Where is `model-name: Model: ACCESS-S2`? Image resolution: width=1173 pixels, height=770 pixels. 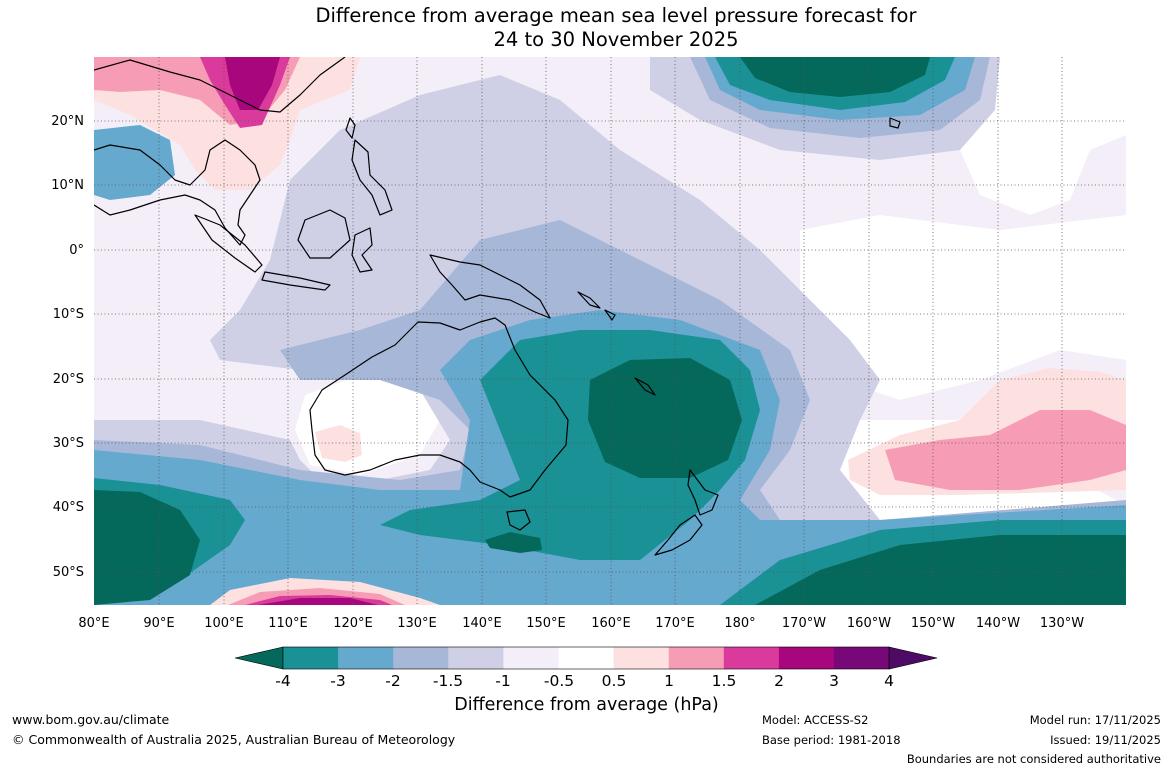 model-name: Model: ACCESS-S2 is located at coordinates (815, 720).